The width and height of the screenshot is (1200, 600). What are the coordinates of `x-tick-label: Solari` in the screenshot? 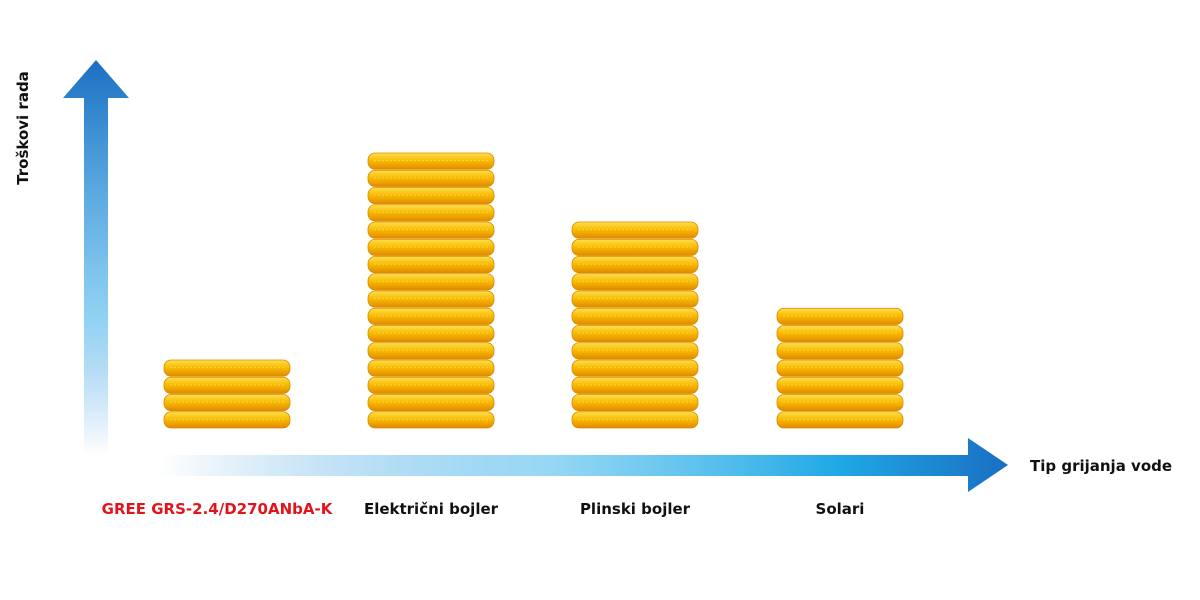 It's located at (840, 509).